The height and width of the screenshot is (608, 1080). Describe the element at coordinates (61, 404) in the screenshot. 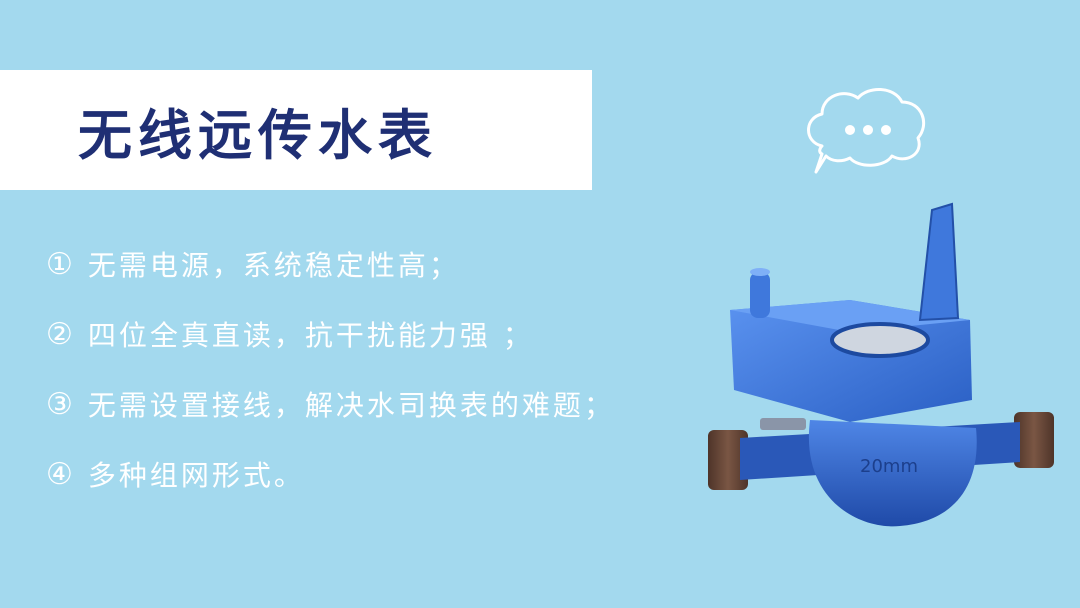

I see `feature-number: ③` at that location.